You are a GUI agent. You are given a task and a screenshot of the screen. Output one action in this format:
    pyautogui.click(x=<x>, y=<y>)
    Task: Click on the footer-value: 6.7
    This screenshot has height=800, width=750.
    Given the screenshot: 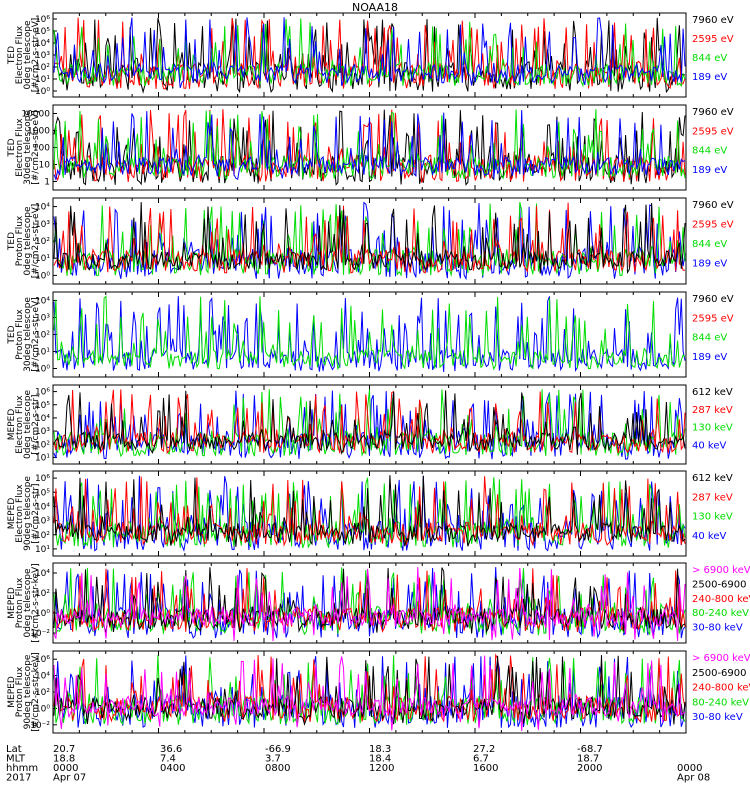 What is the action you would take?
    pyautogui.click(x=481, y=759)
    